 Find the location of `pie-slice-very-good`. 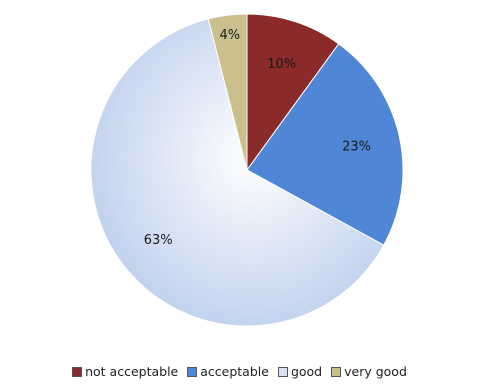

pie-slice-very-good is located at coordinates (227, 92).